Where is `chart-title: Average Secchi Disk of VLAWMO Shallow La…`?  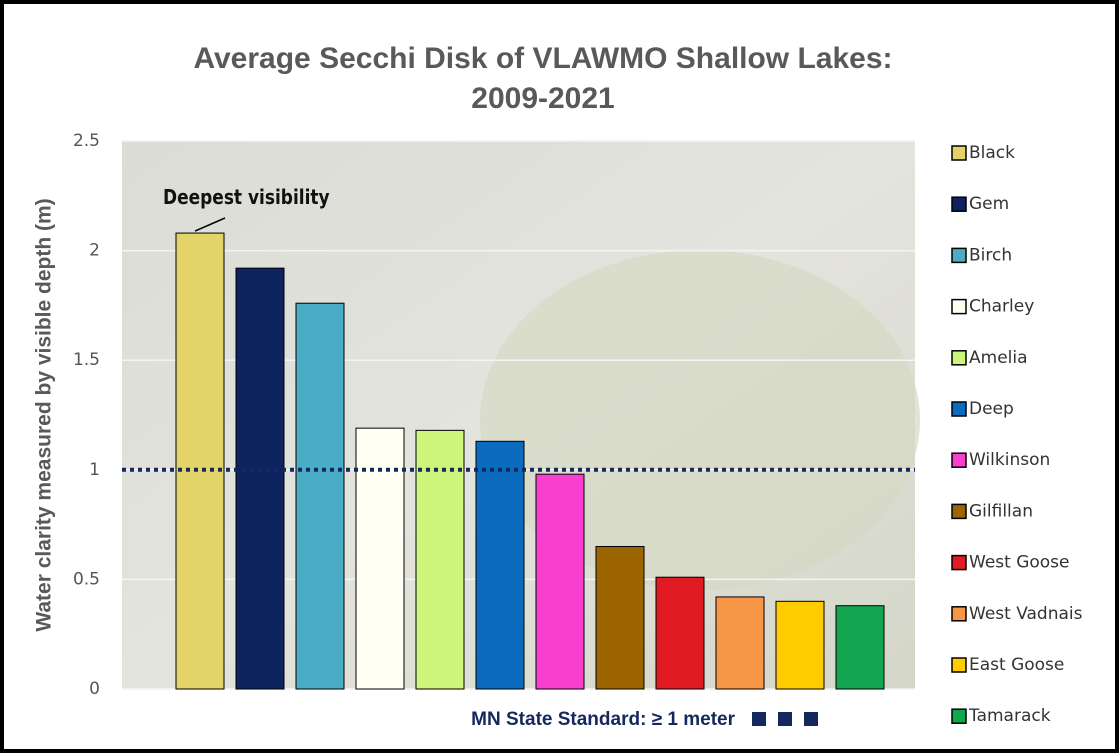
chart-title: Average Secchi Disk of VLAWMO Shallow La… is located at coordinates (542, 58).